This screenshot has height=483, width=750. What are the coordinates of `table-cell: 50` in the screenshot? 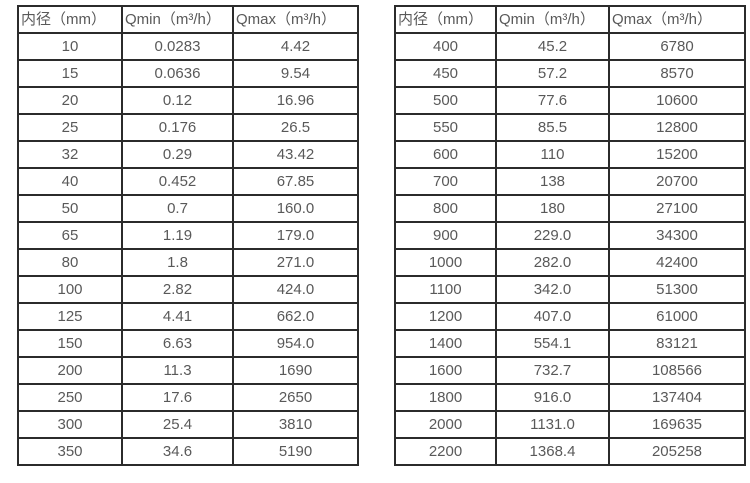 It's located at (70, 208).